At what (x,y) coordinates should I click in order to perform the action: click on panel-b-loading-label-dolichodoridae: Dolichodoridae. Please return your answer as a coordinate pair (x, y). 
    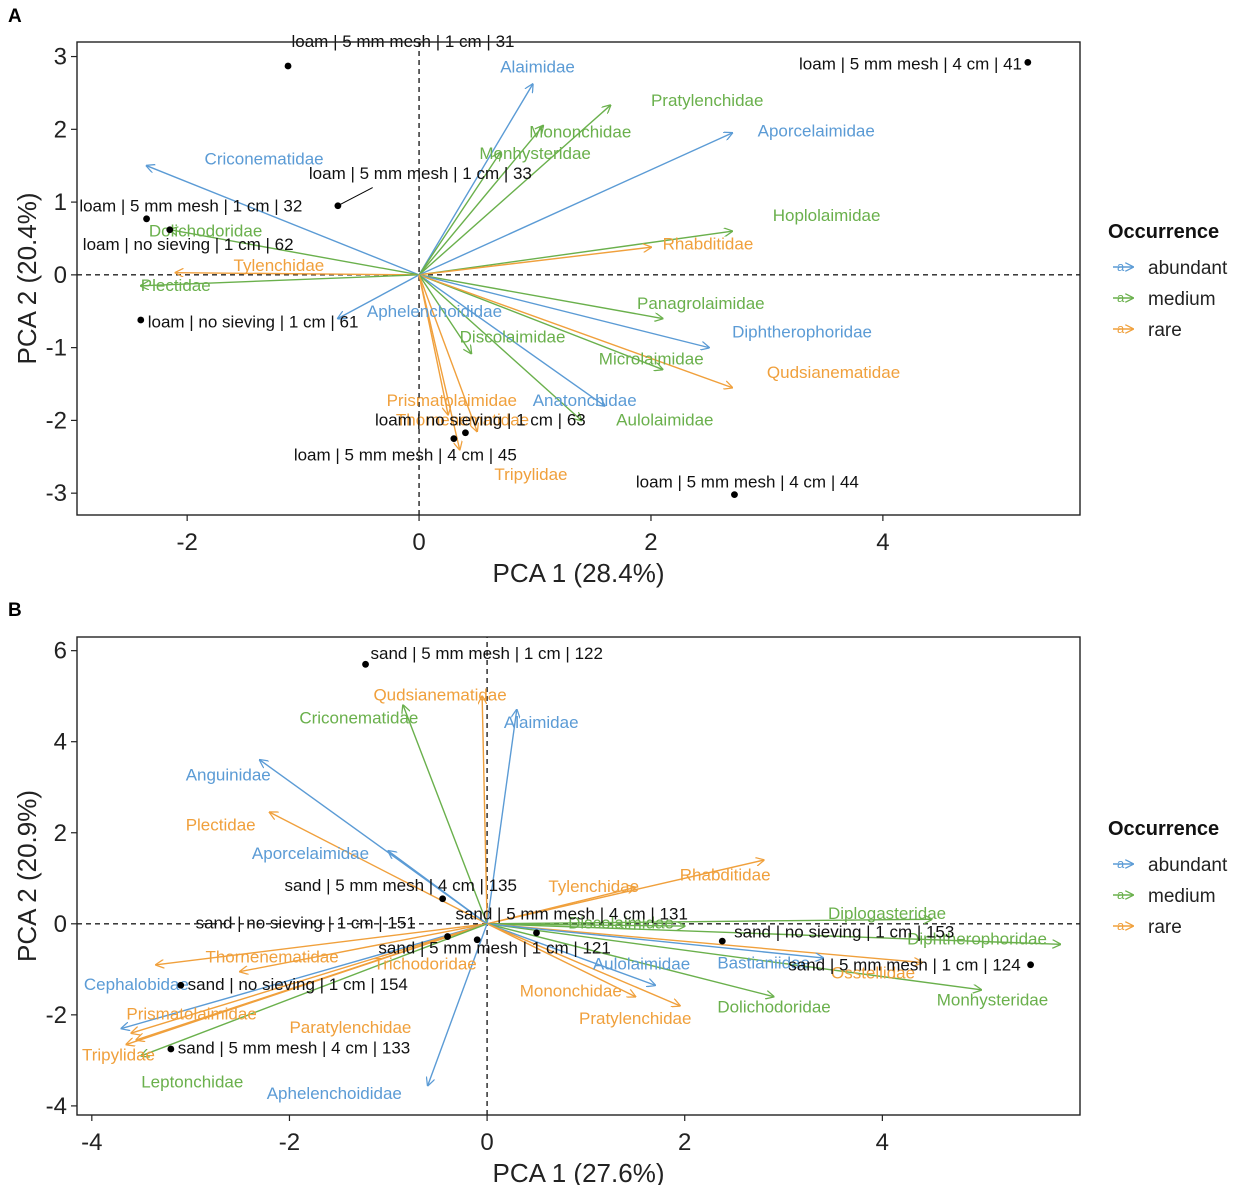
    Looking at the image, I should click on (773, 1007).